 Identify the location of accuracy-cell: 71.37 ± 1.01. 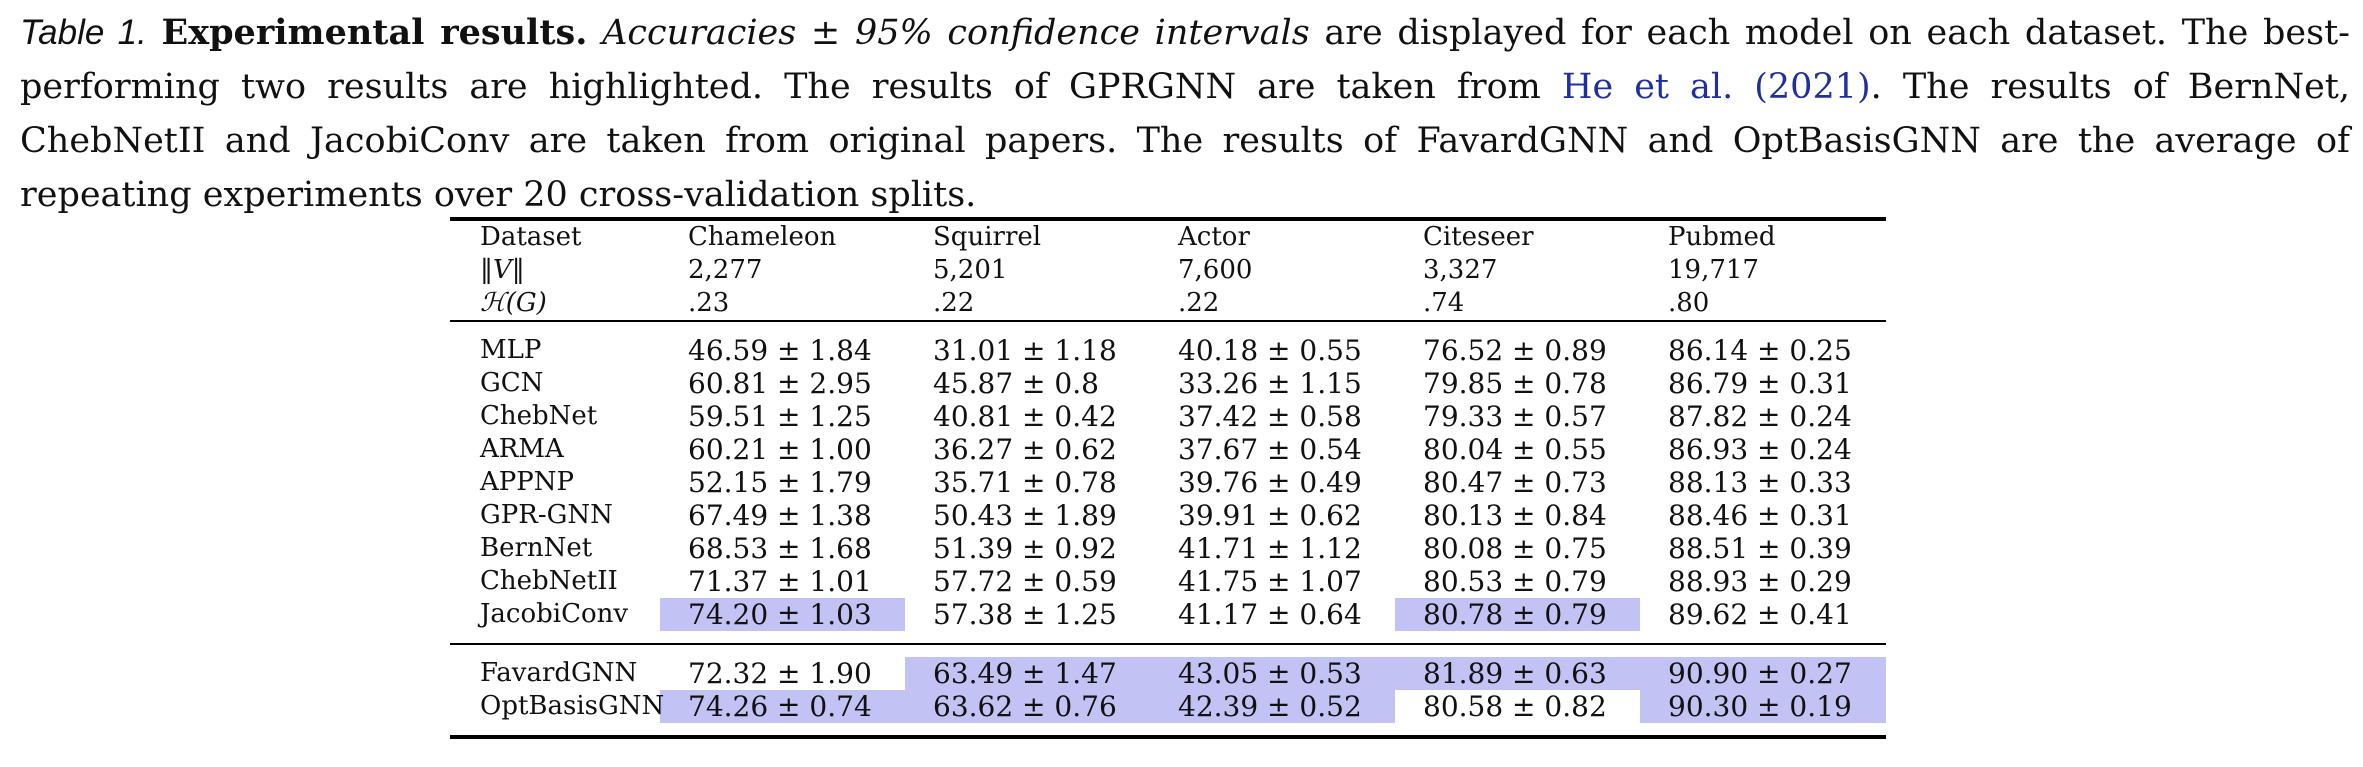
(780, 581).